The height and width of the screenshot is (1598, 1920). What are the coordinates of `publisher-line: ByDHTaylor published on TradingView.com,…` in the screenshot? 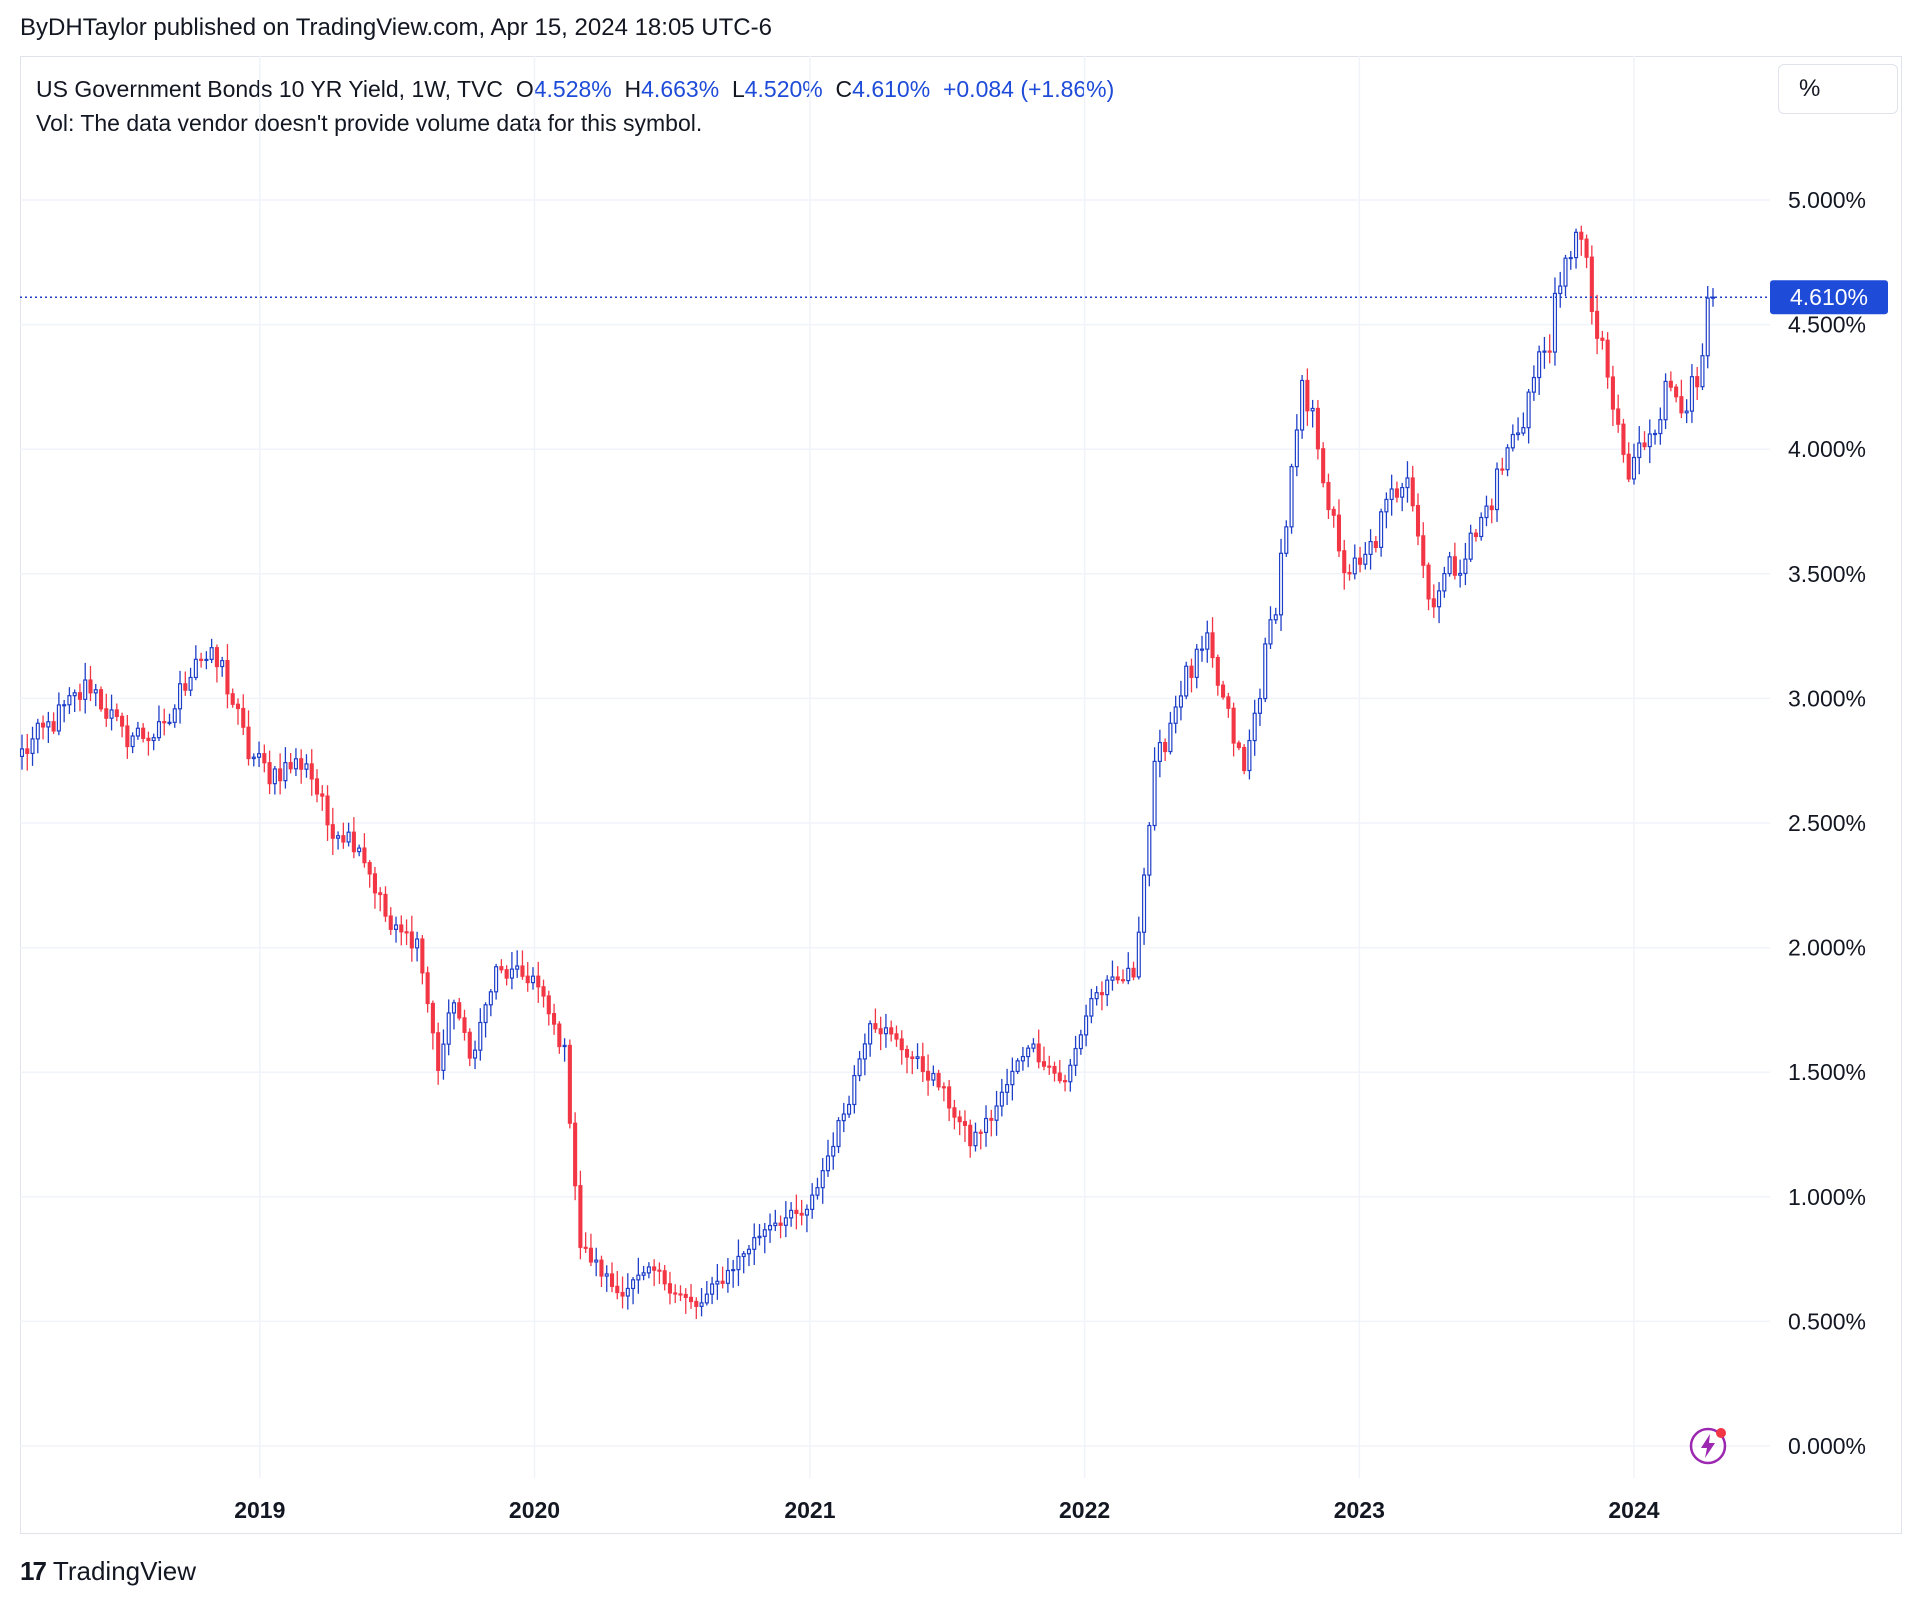 It's located at (396, 27).